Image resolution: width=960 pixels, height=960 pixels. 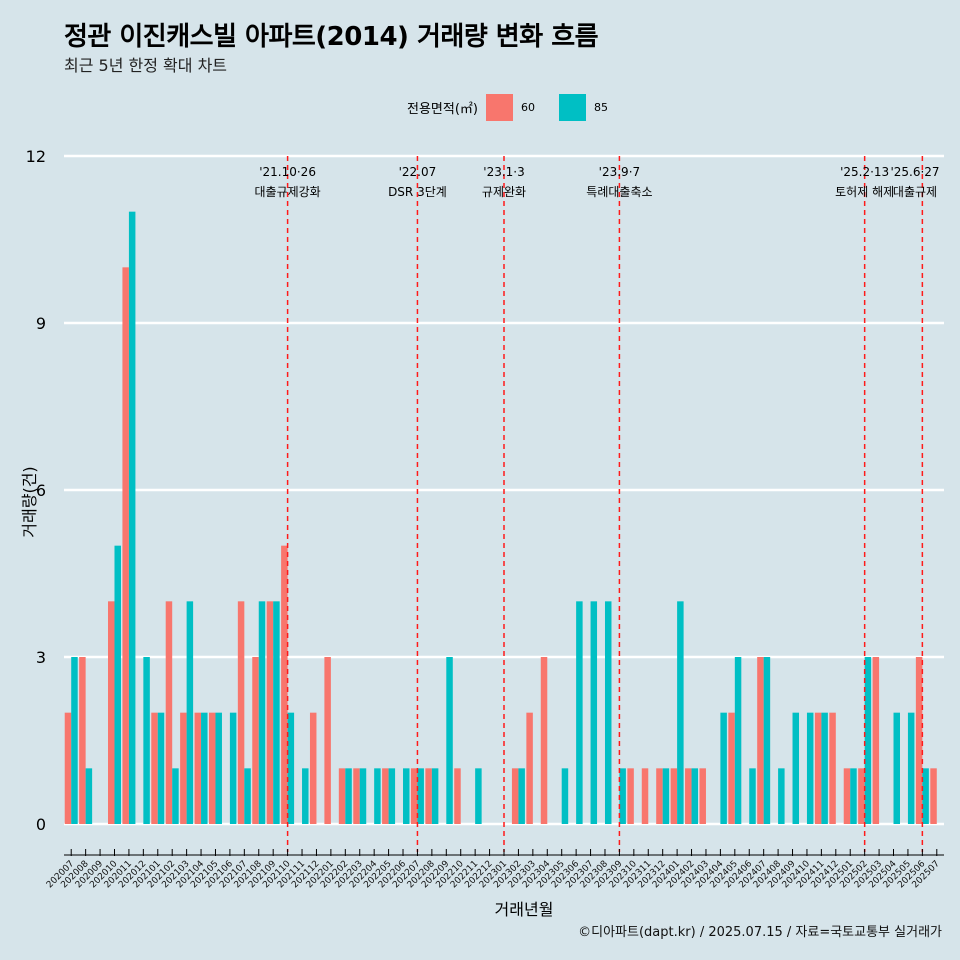 What do you see at coordinates (417, 192) in the screenshot?
I see `annotation-label: DSR 3단계` at bounding box center [417, 192].